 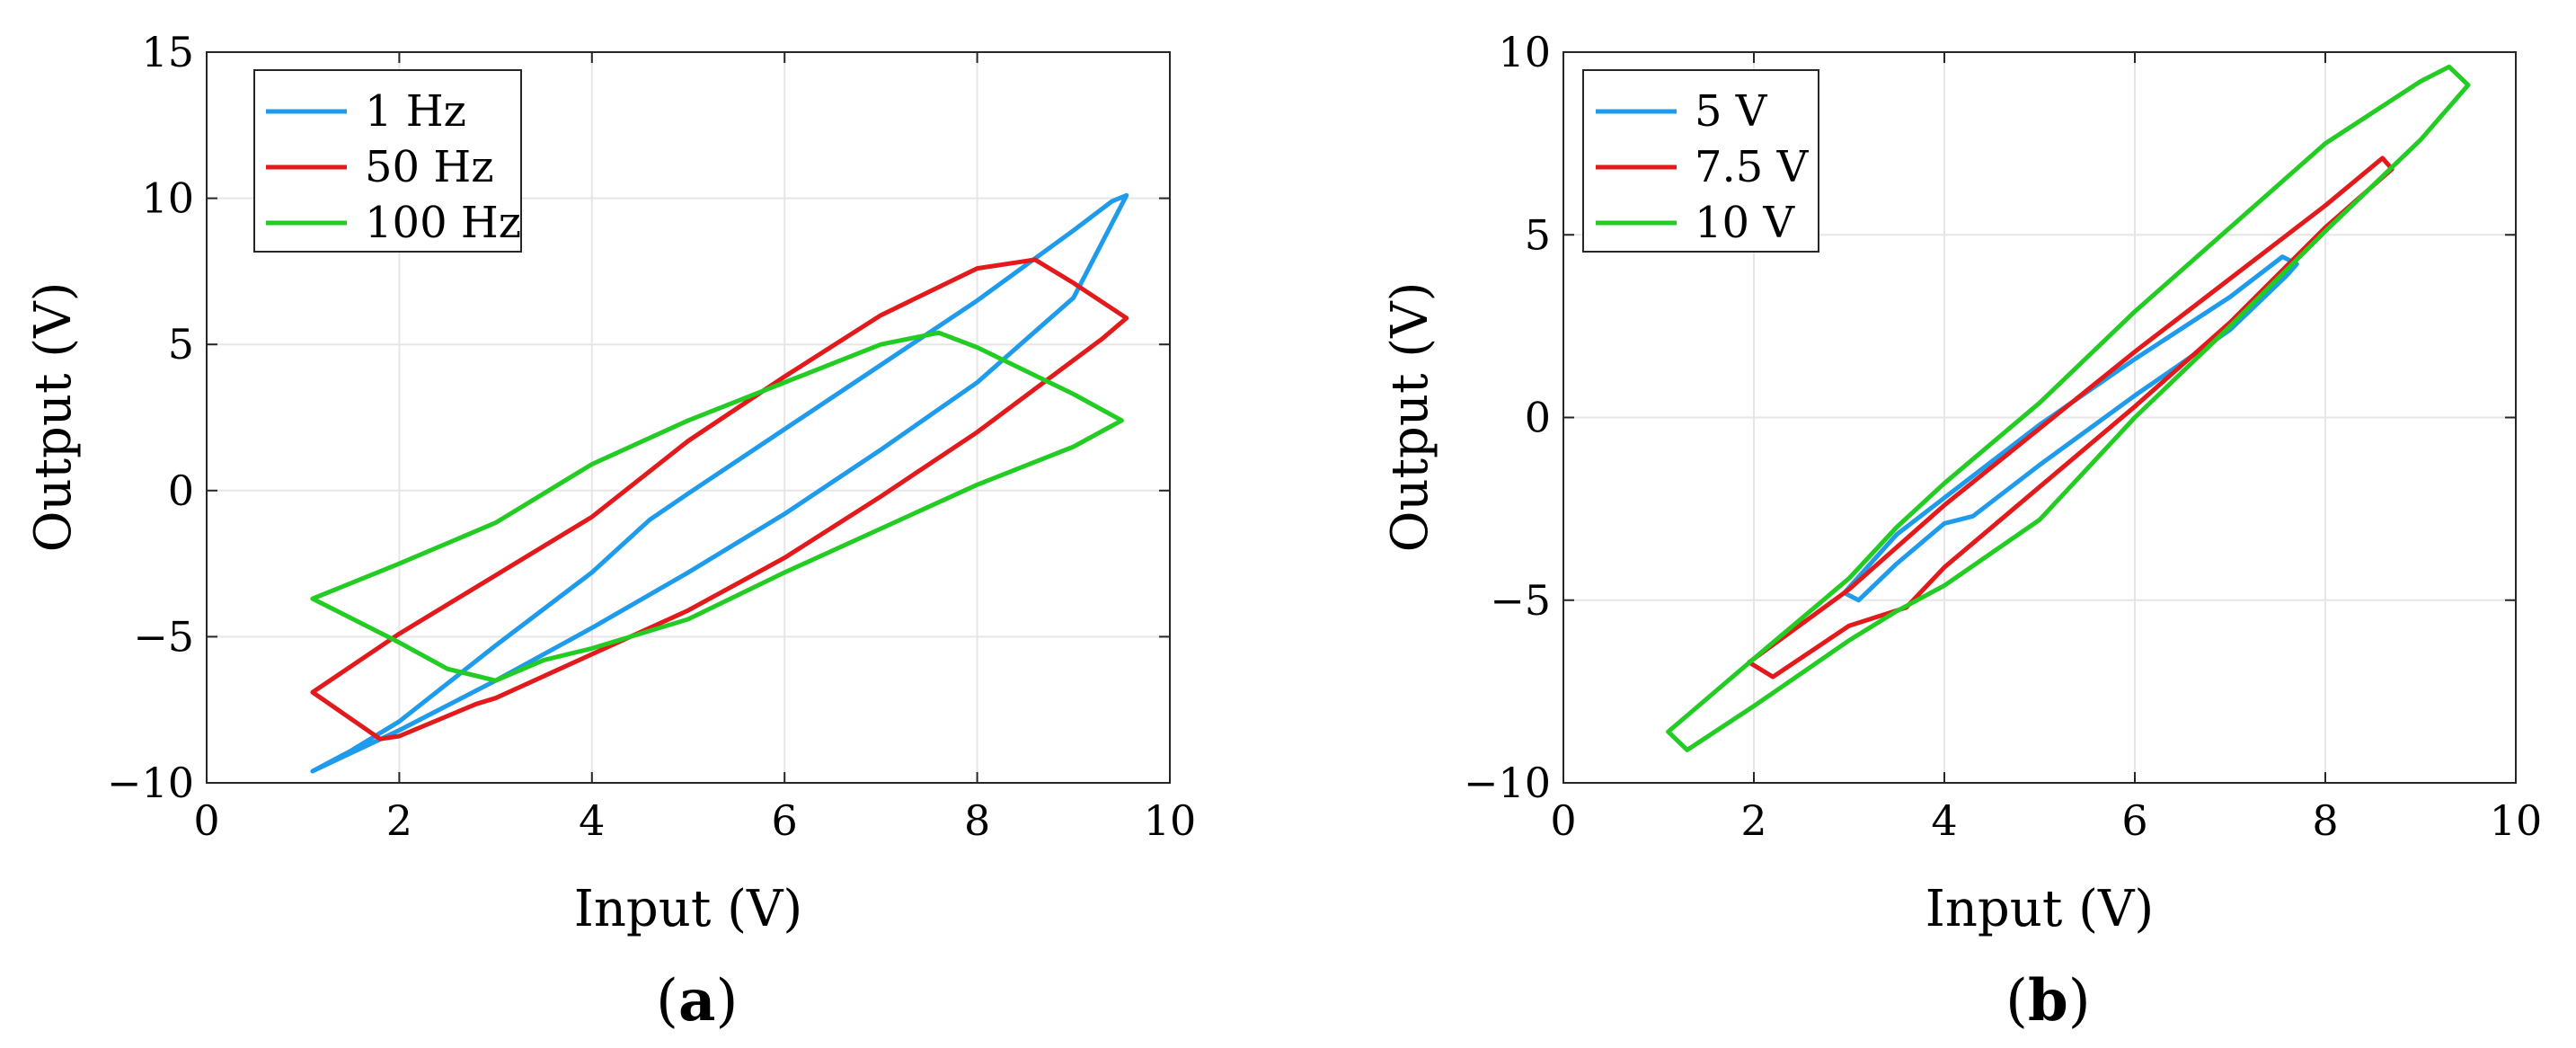 I want to click on legend-label-50hz: 50 Hz, so click(x=429, y=167).